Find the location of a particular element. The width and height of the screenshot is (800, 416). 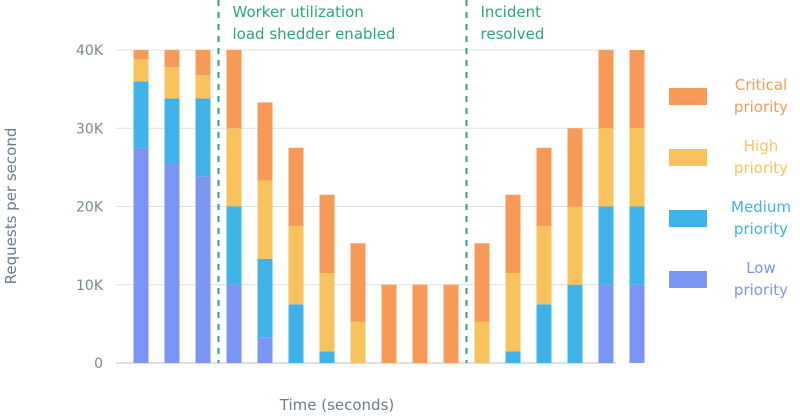

legend-label: Medium is located at coordinates (761, 207).